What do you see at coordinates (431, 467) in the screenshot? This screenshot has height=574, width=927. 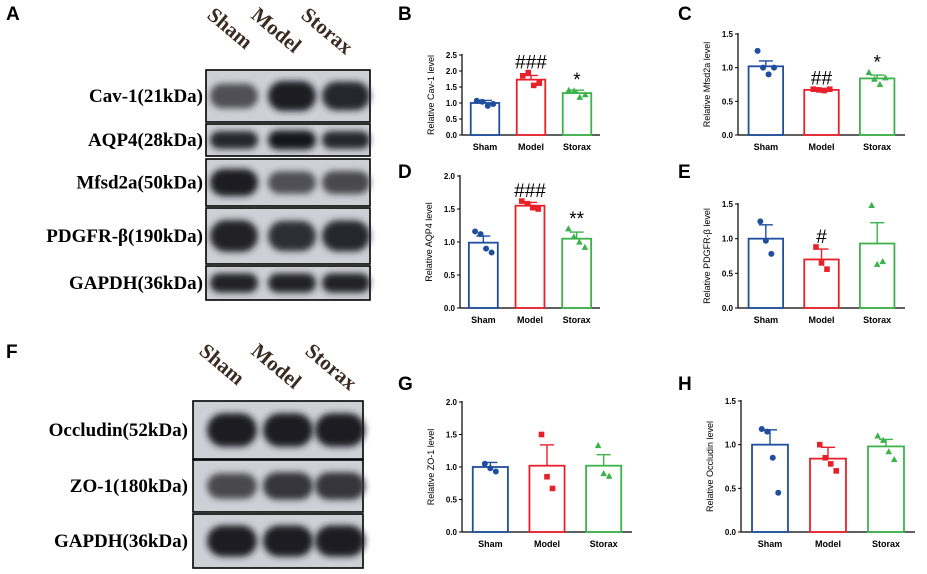 I see `y-axis-label: Relative ZO-1 level` at bounding box center [431, 467].